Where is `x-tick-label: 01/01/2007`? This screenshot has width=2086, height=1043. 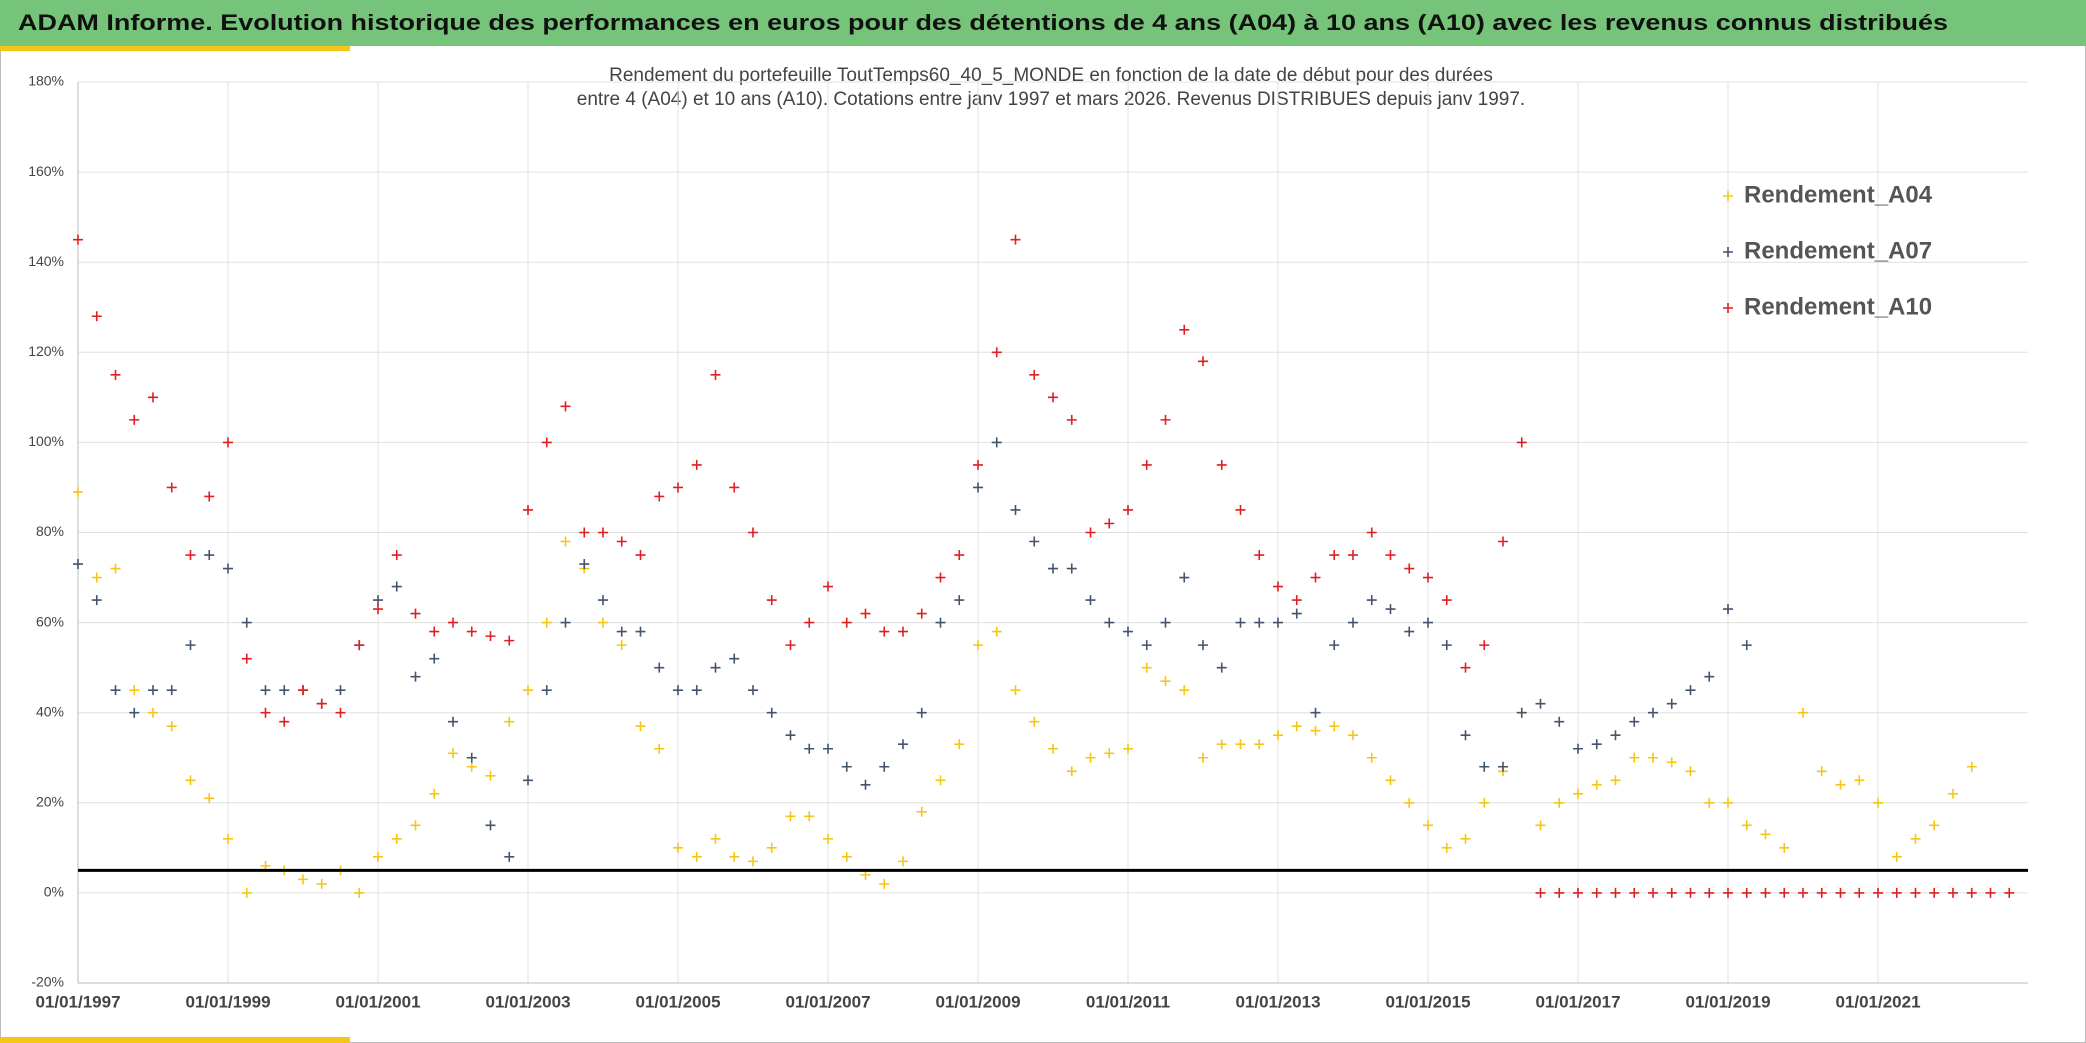 x-tick-label: 01/01/2007 is located at coordinates (827, 1001).